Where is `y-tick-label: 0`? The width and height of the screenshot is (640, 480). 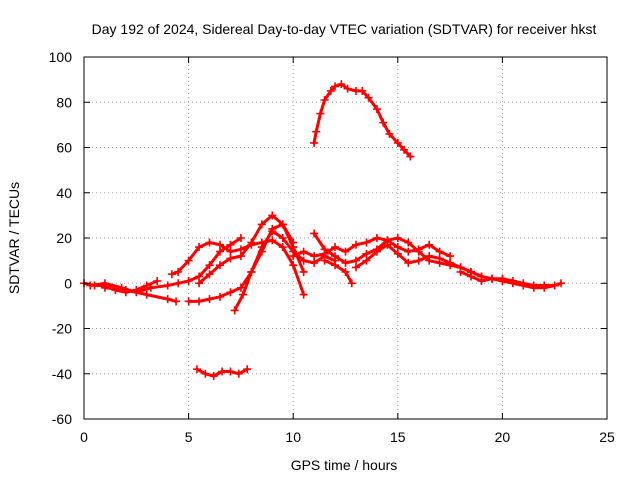 y-tick-label: 0 is located at coordinates (68, 283).